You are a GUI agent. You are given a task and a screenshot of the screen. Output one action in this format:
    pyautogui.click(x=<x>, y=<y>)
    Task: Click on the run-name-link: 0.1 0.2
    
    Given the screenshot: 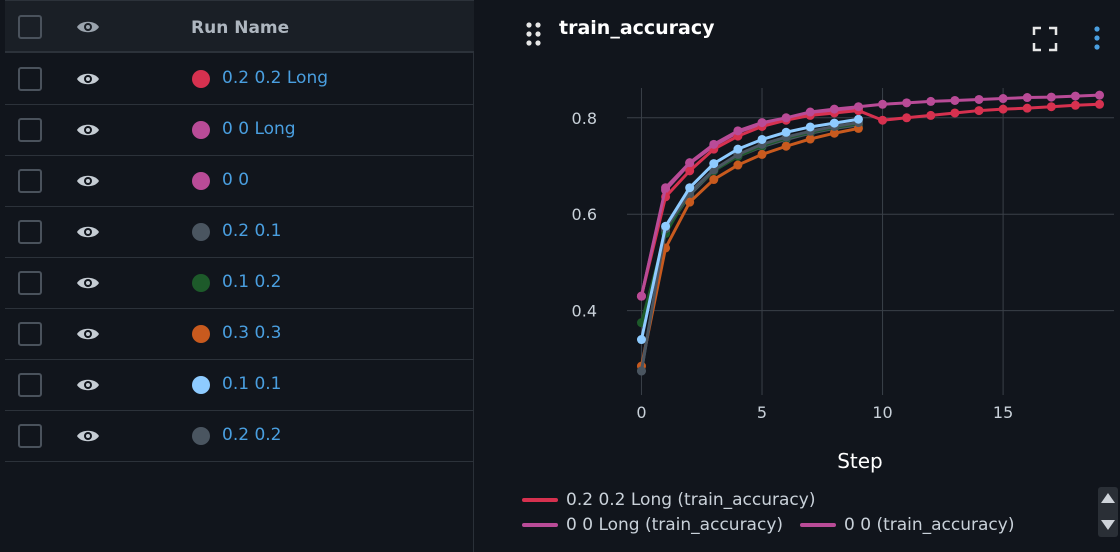 What is the action you would take?
    pyautogui.click(x=252, y=282)
    